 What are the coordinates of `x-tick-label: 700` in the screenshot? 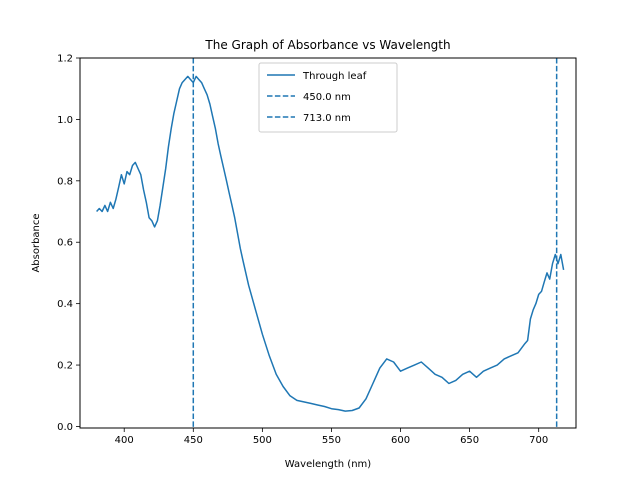 It's located at (538, 440).